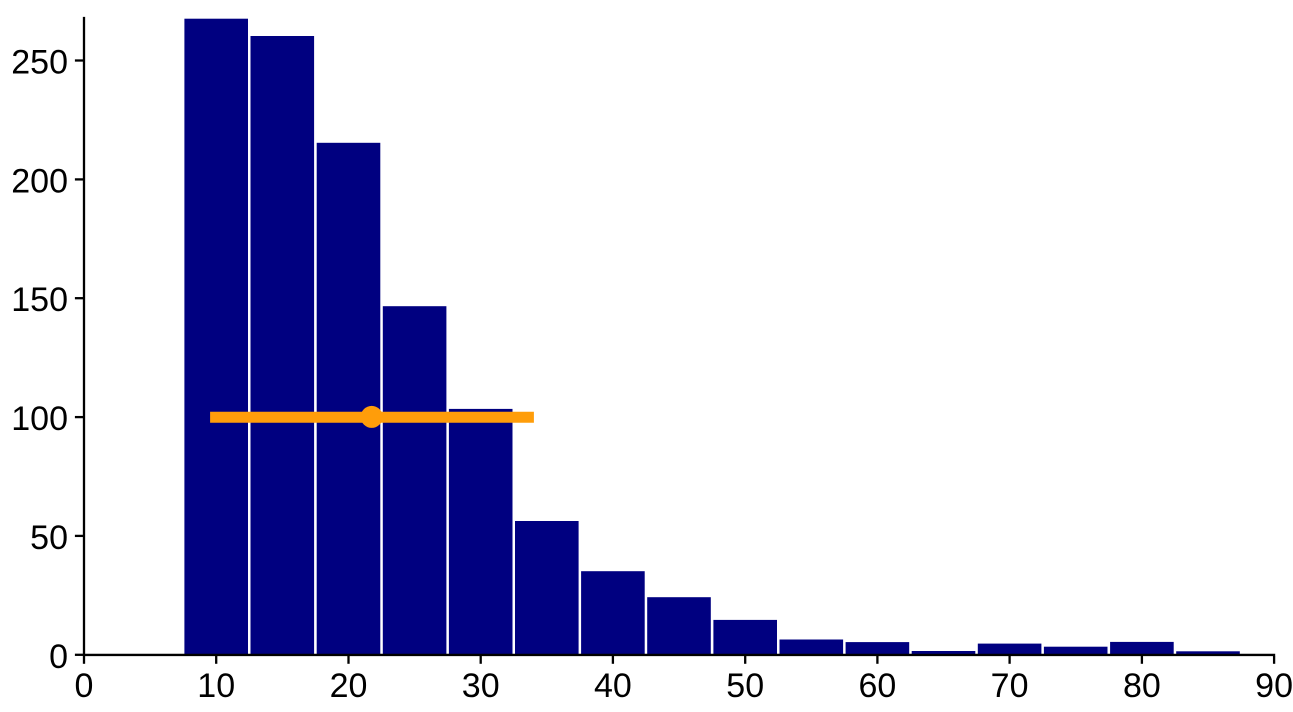 The width and height of the screenshot is (1293, 712). What do you see at coordinates (1142, 686) in the screenshot?
I see `svg-text: 80` at bounding box center [1142, 686].